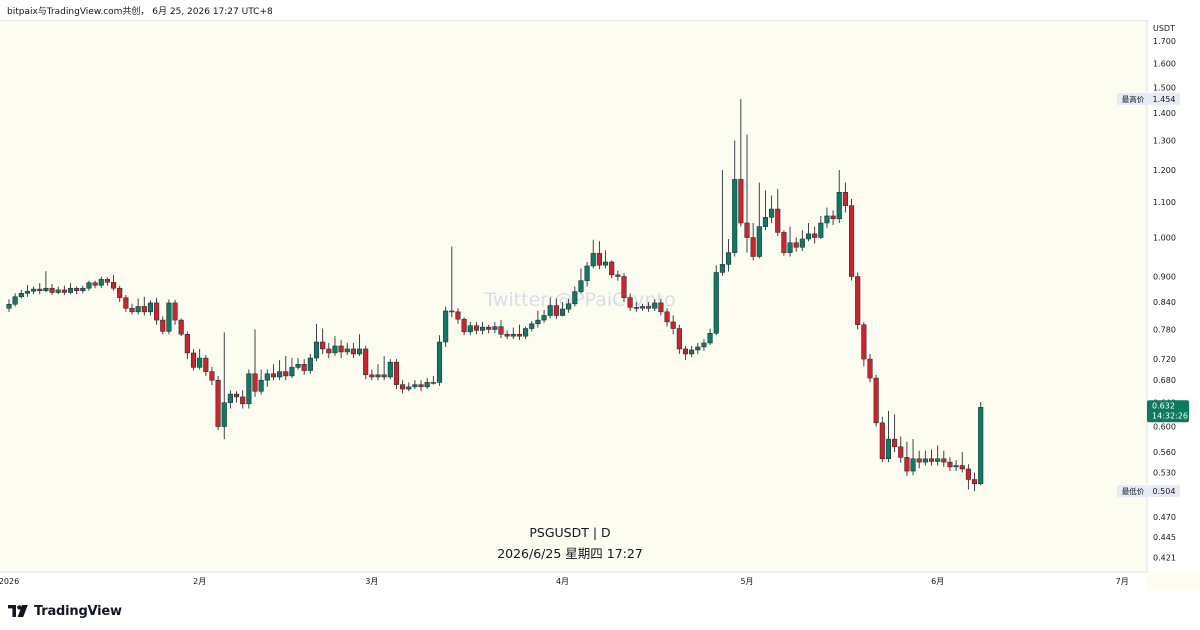  What do you see at coordinates (1164, 452) in the screenshot?
I see `price-tick-label: 0.560` at bounding box center [1164, 452].